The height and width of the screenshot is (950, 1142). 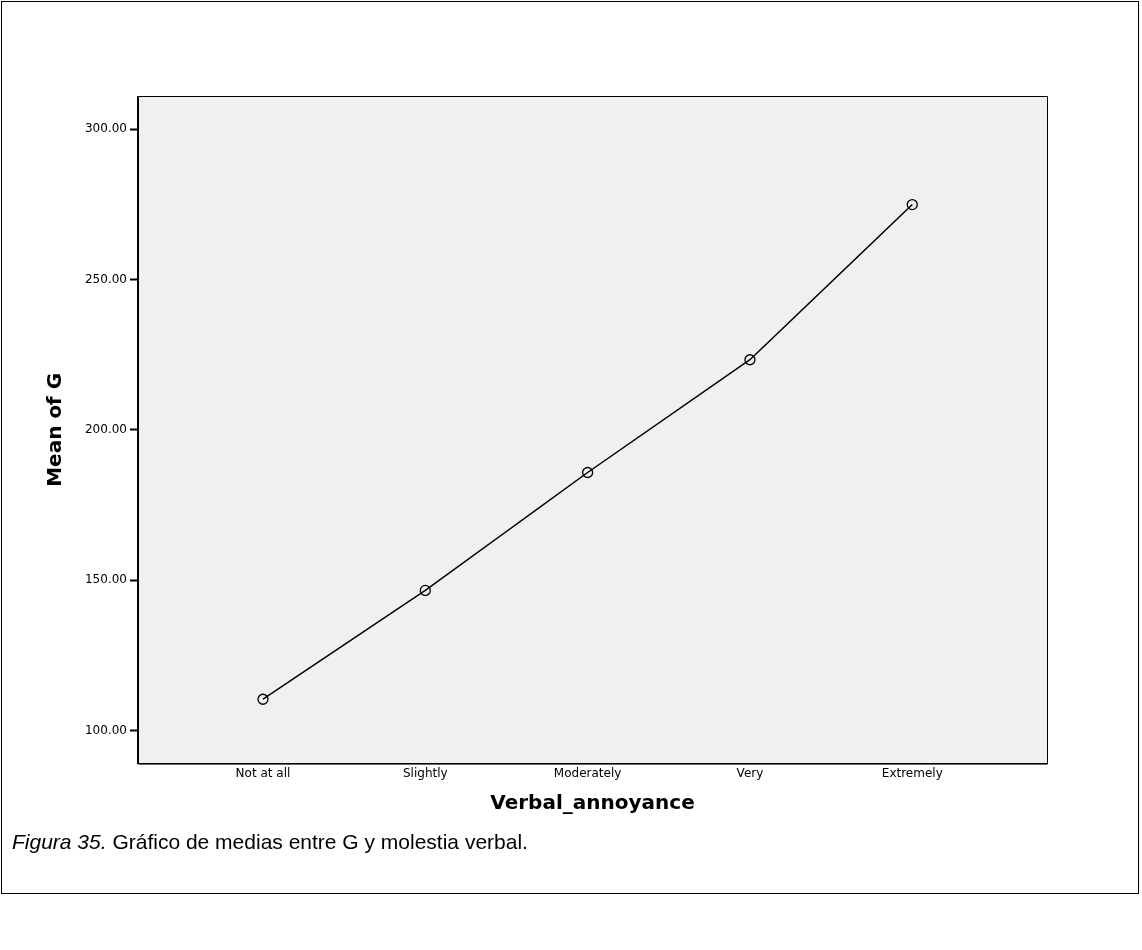 What do you see at coordinates (105, 278) in the screenshot?
I see `y-tick-label: 250.00` at bounding box center [105, 278].